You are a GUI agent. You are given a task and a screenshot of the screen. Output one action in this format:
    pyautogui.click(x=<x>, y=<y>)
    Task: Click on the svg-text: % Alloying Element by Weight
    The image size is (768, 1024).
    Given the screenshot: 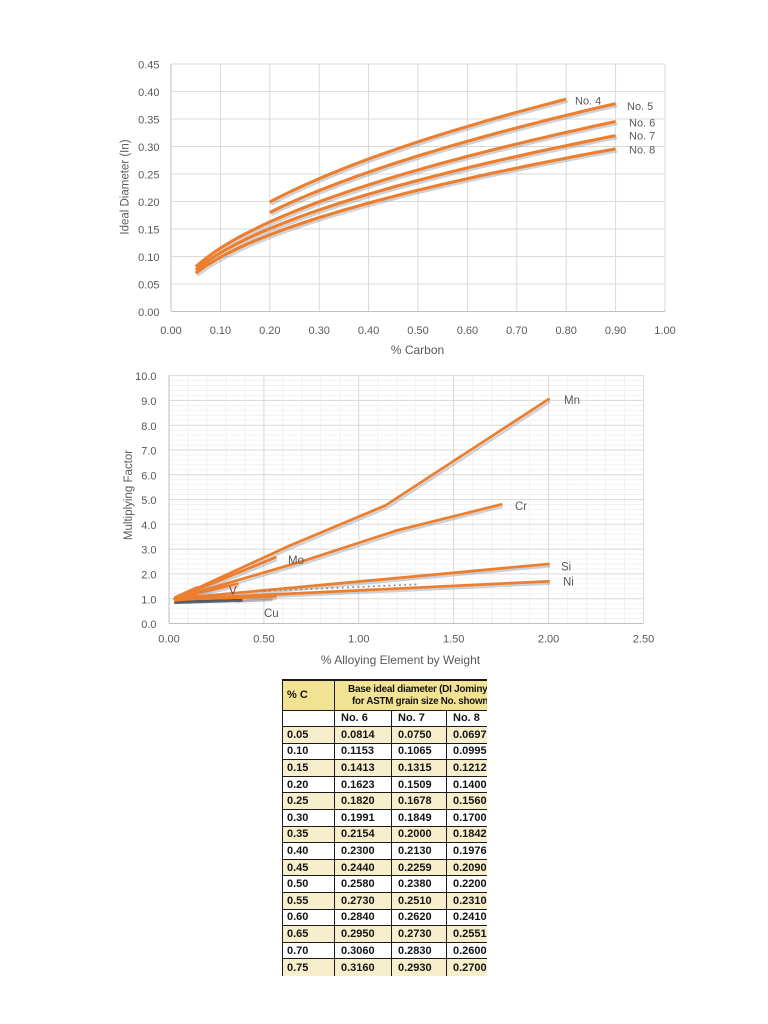 What is the action you would take?
    pyautogui.click(x=401, y=660)
    